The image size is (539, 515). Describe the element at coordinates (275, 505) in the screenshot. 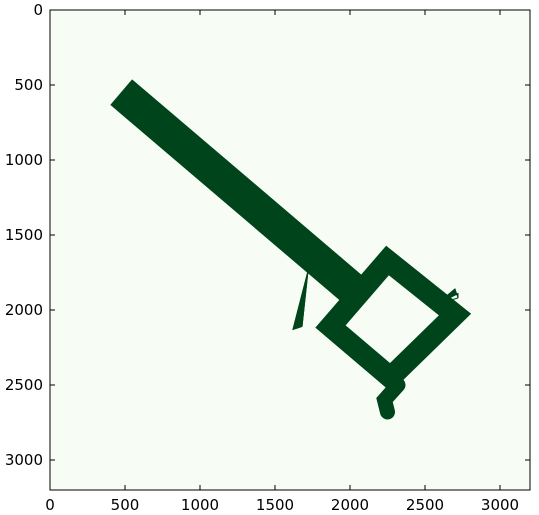

I see `x-tick-label: 1500` at that location.